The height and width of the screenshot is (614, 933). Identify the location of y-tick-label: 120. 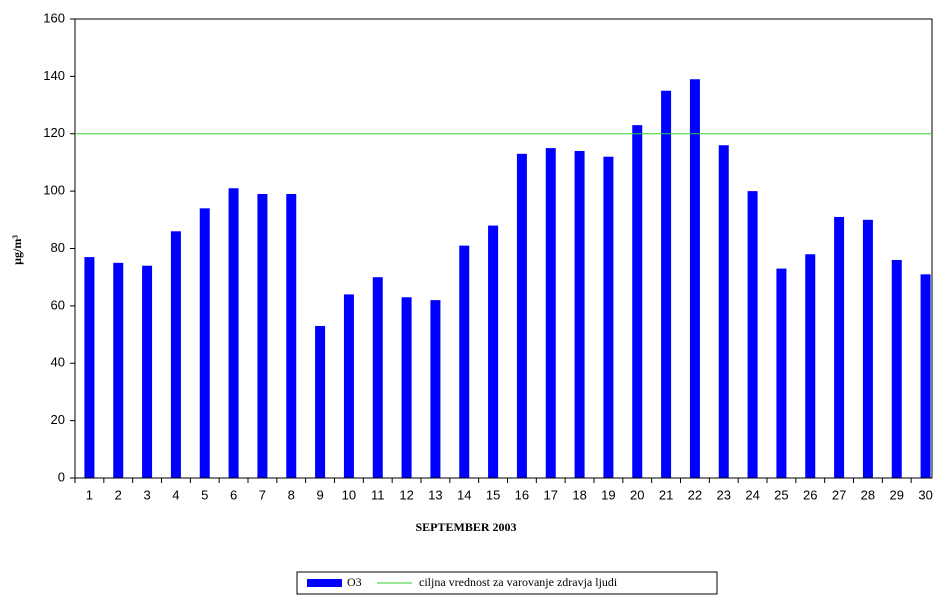
(54, 132).